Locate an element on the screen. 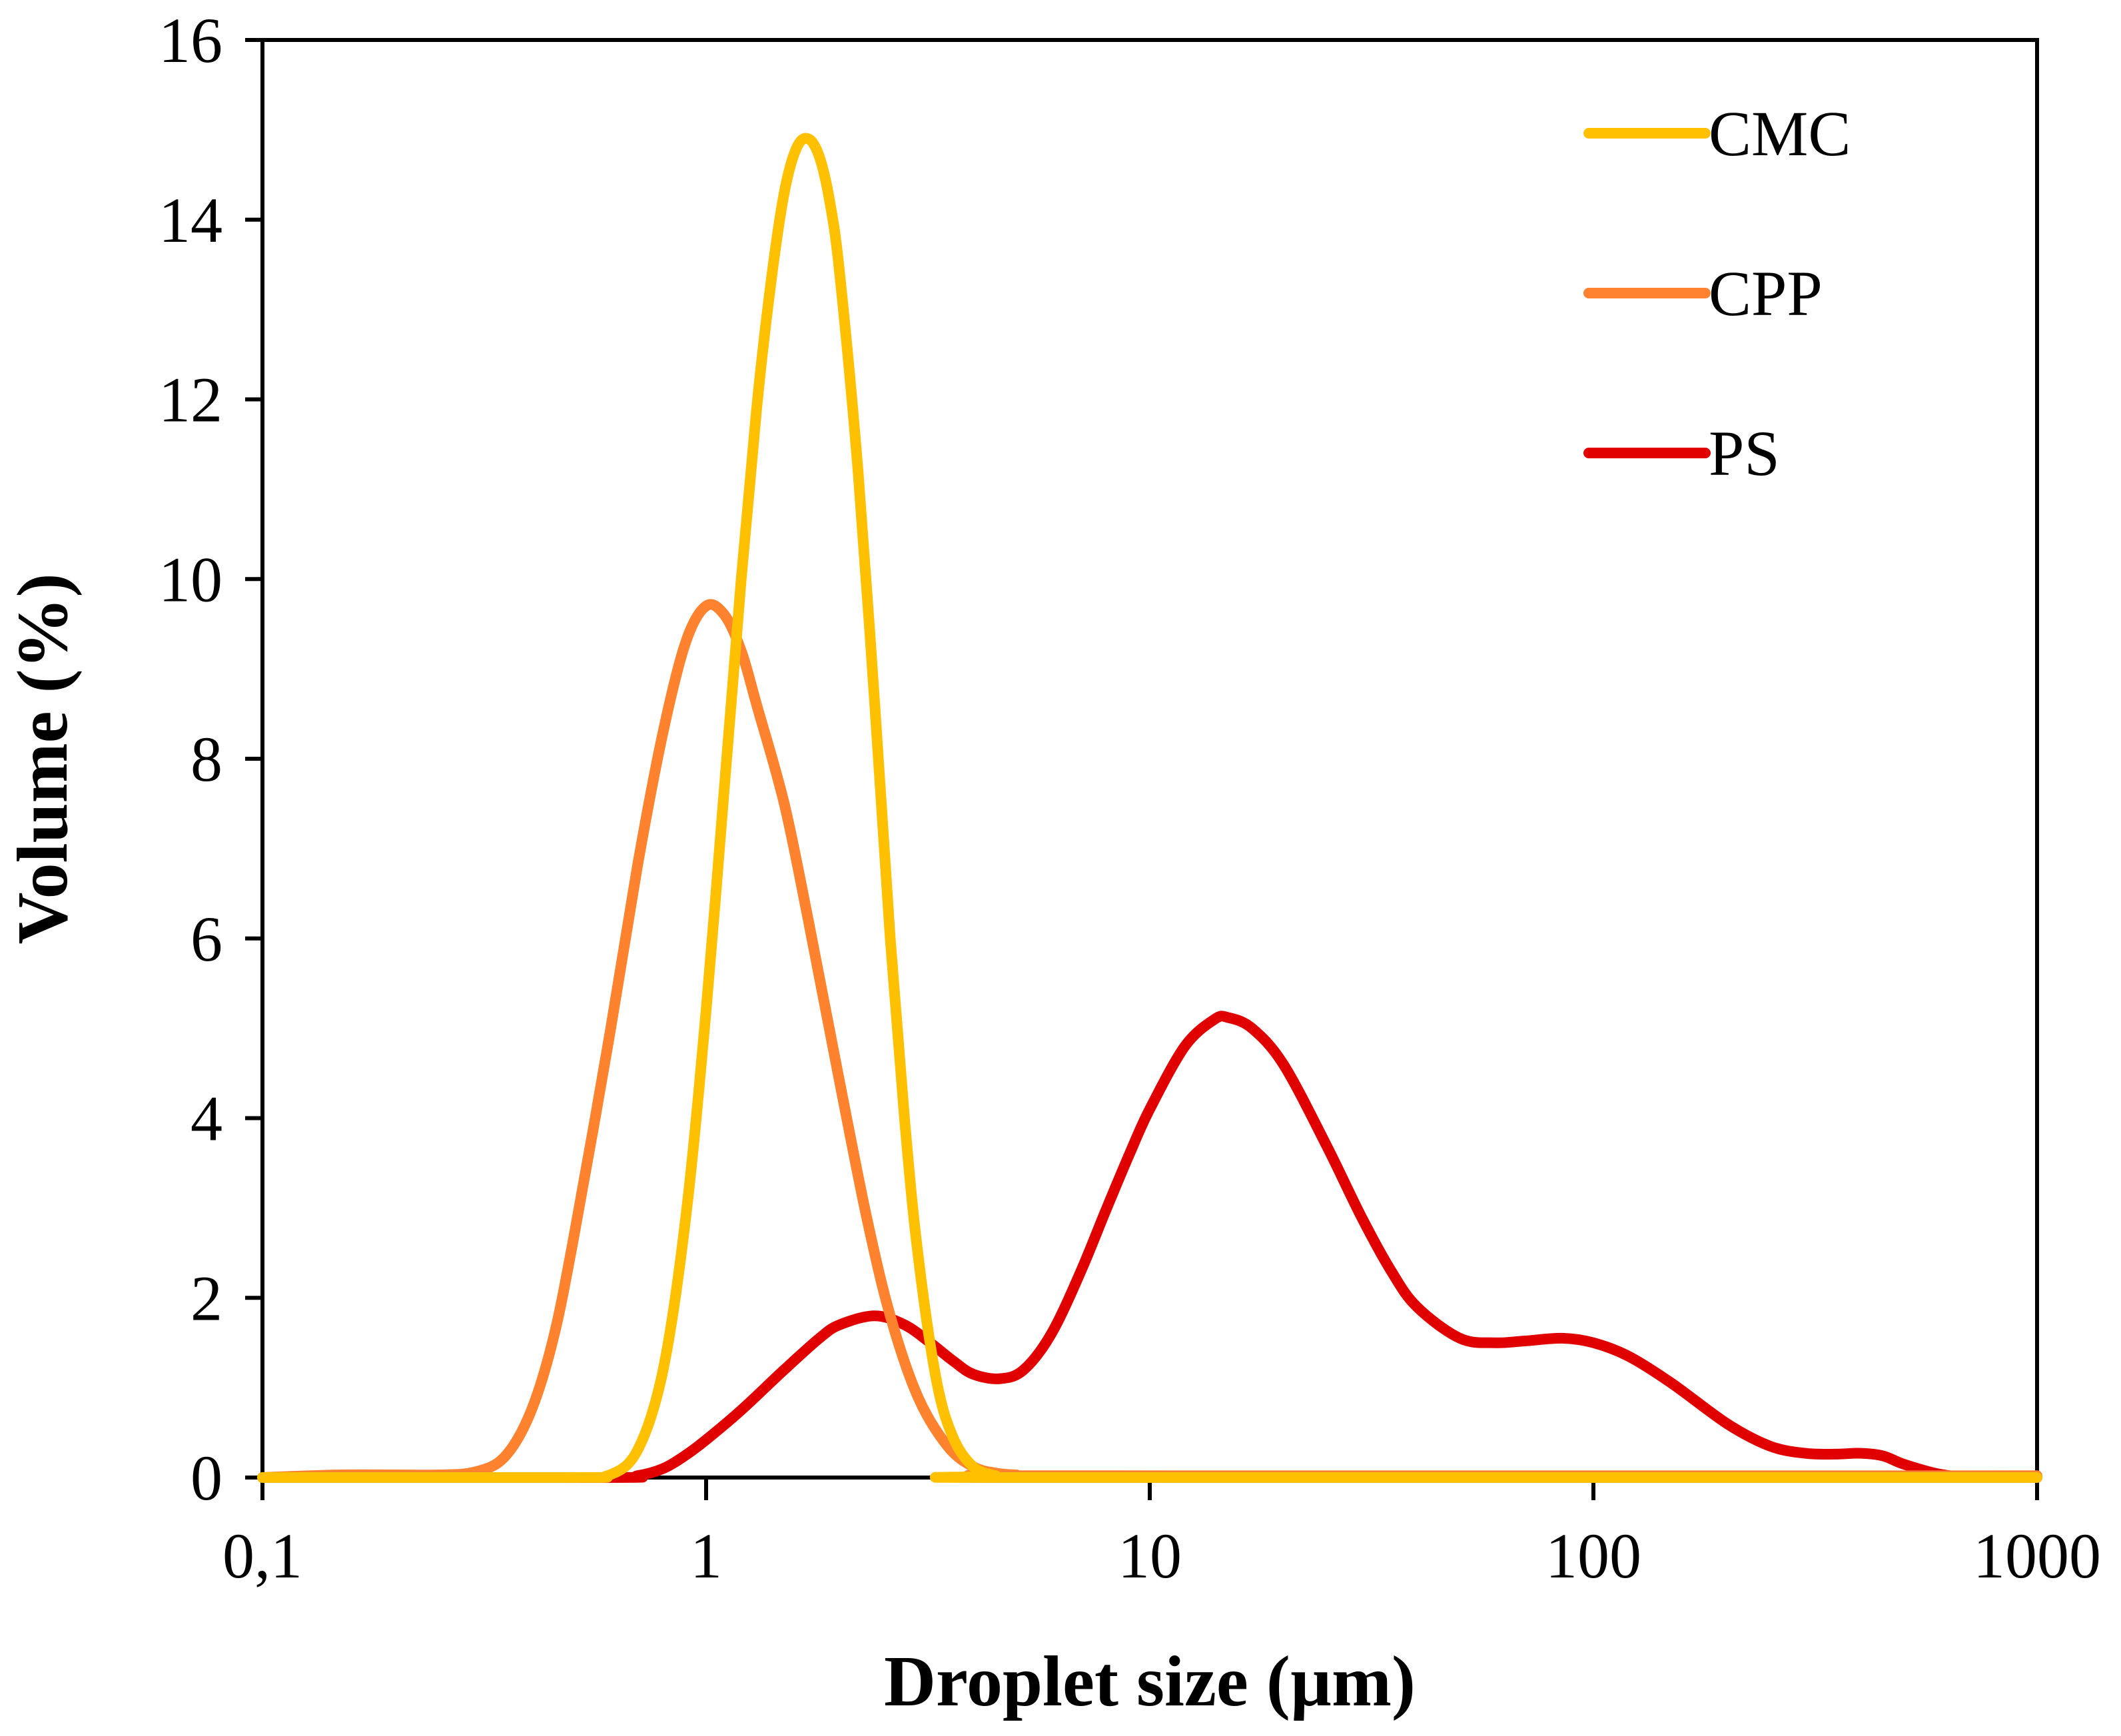 The image size is (2121, 1736). y-tick-label: 14 is located at coordinates (191, 220).